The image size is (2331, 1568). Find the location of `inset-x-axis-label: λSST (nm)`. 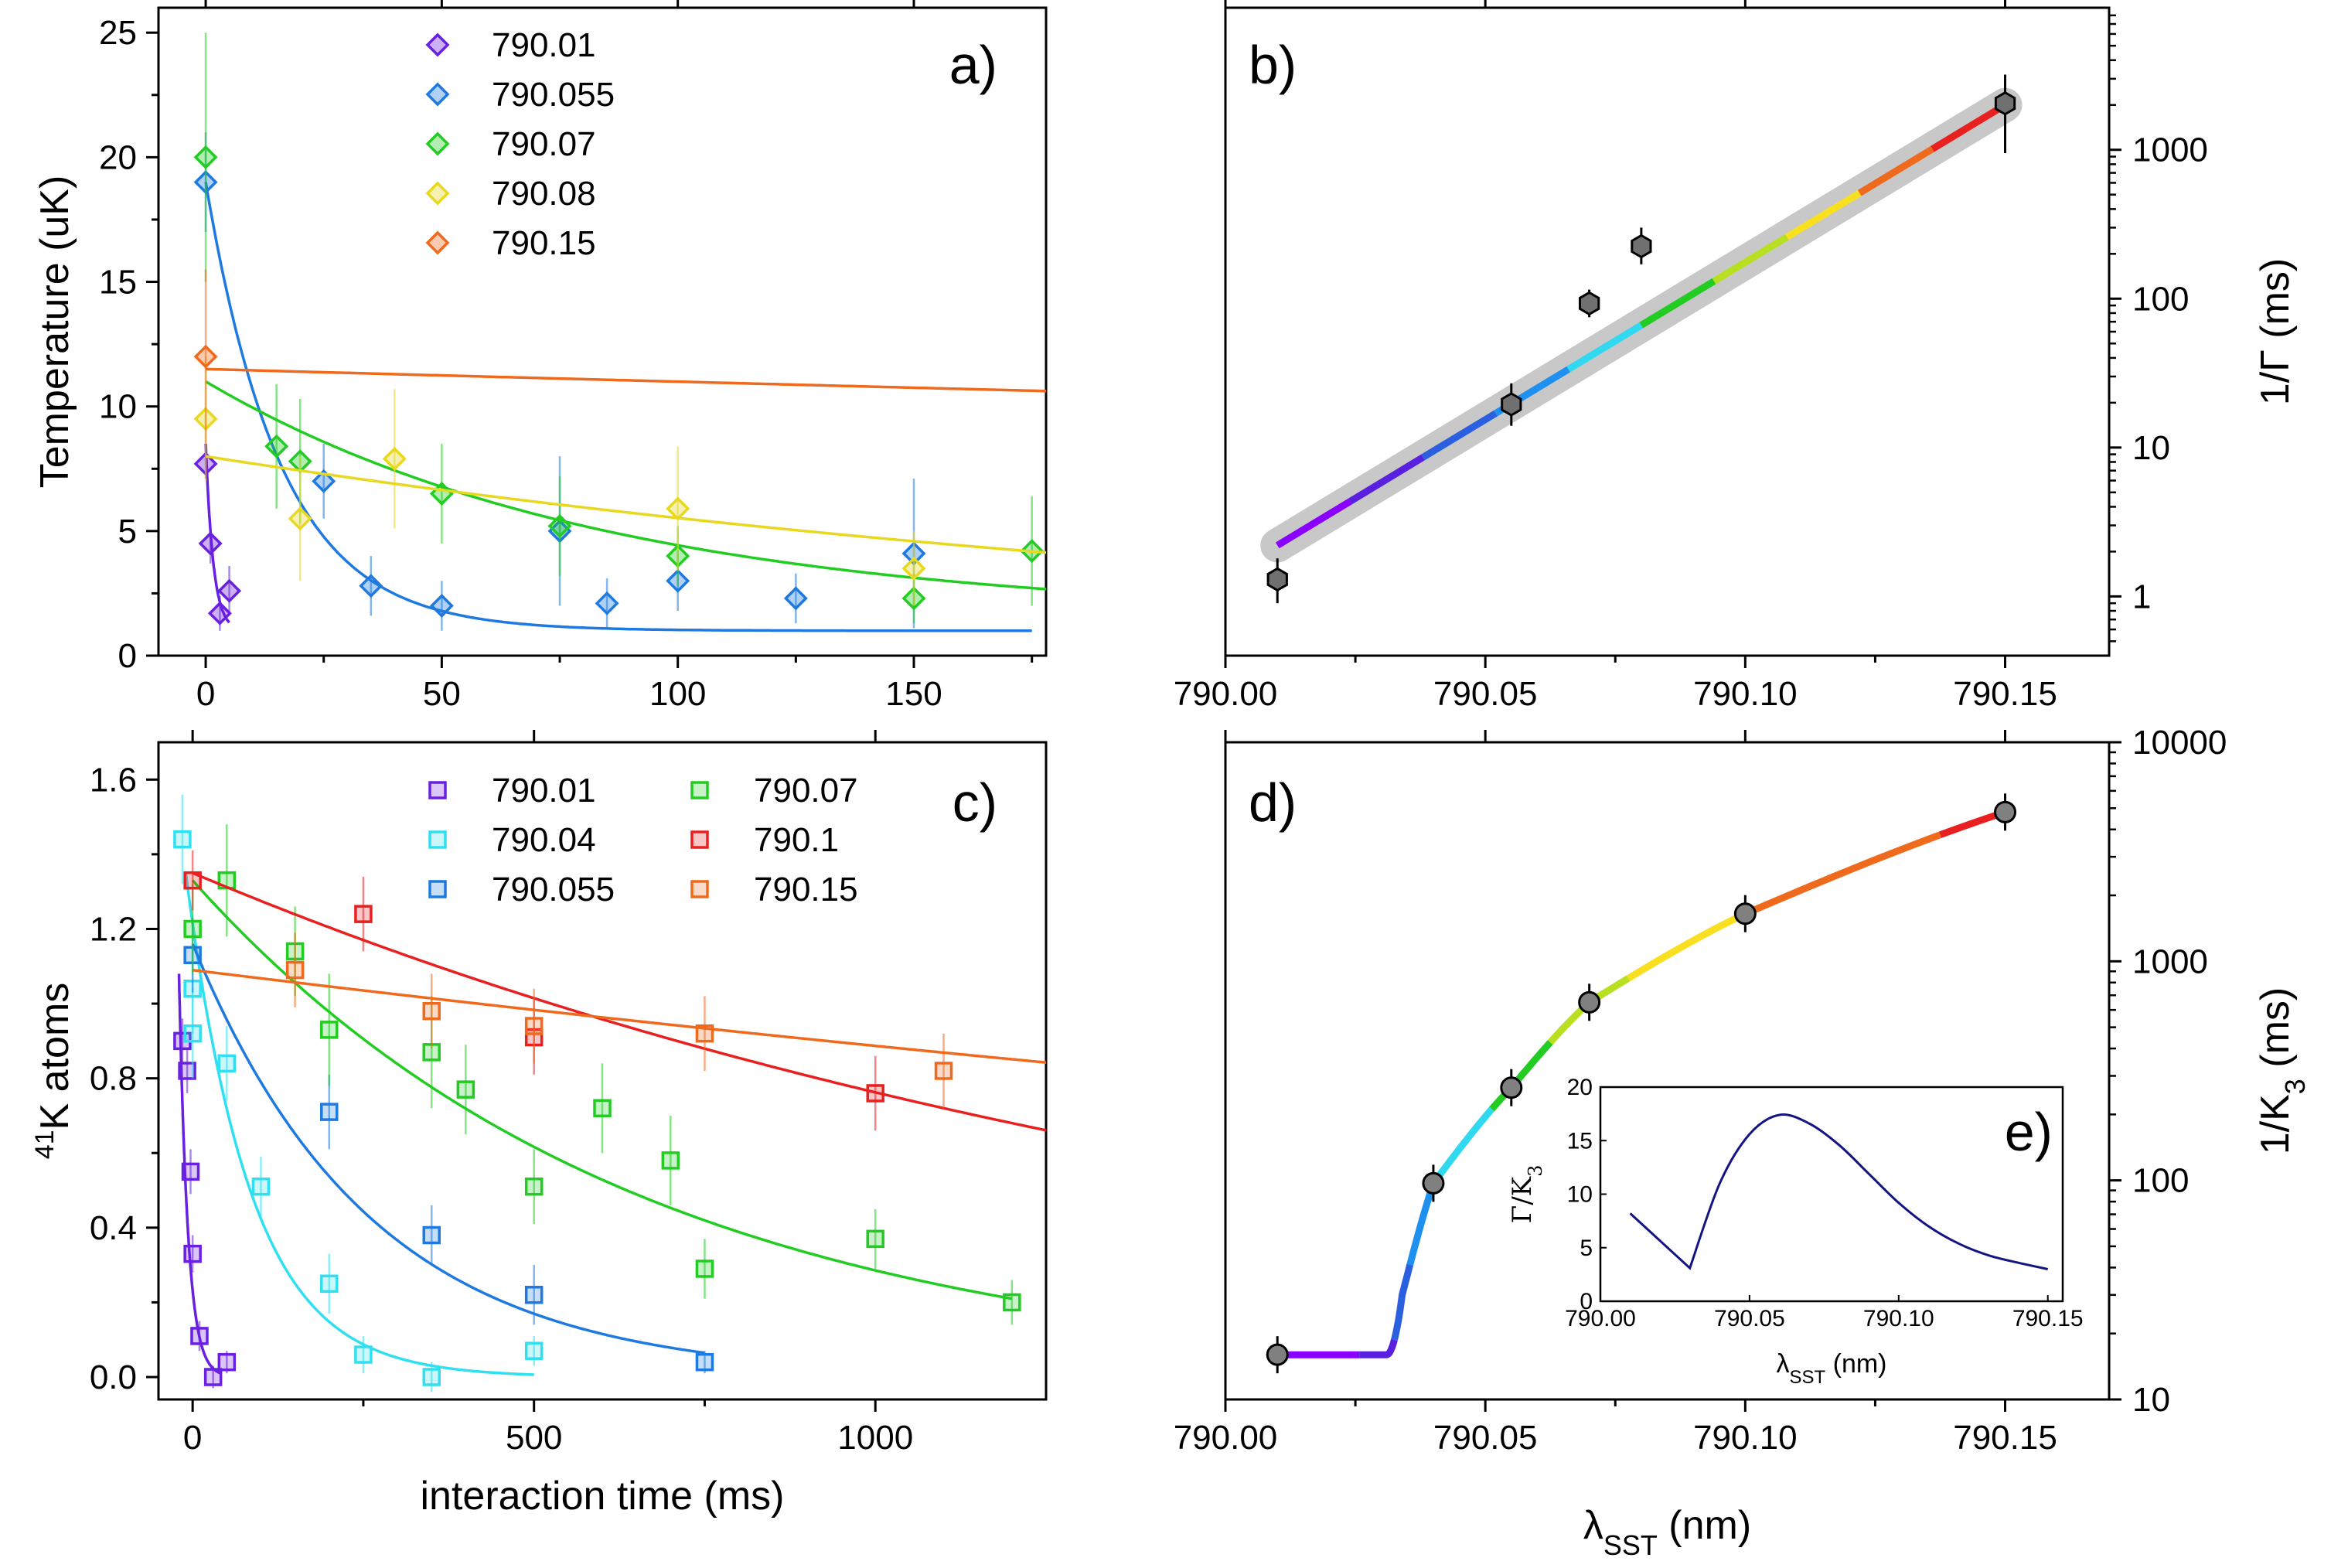

inset-x-axis-label: λSST (nm) is located at coordinates (1831, 1368).